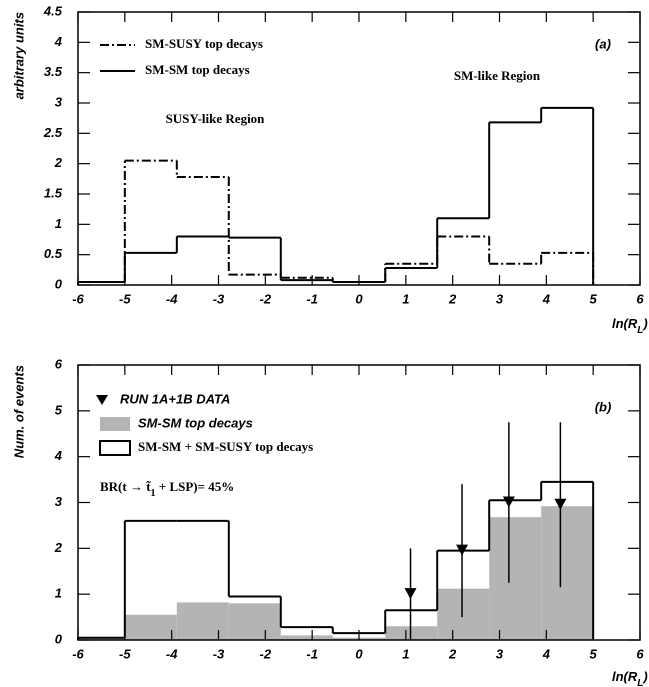 This screenshot has width=649, height=687. Describe the element at coordinates (53, 71) in the screenshot. I see `y-tick-label: 3.5` at that location.